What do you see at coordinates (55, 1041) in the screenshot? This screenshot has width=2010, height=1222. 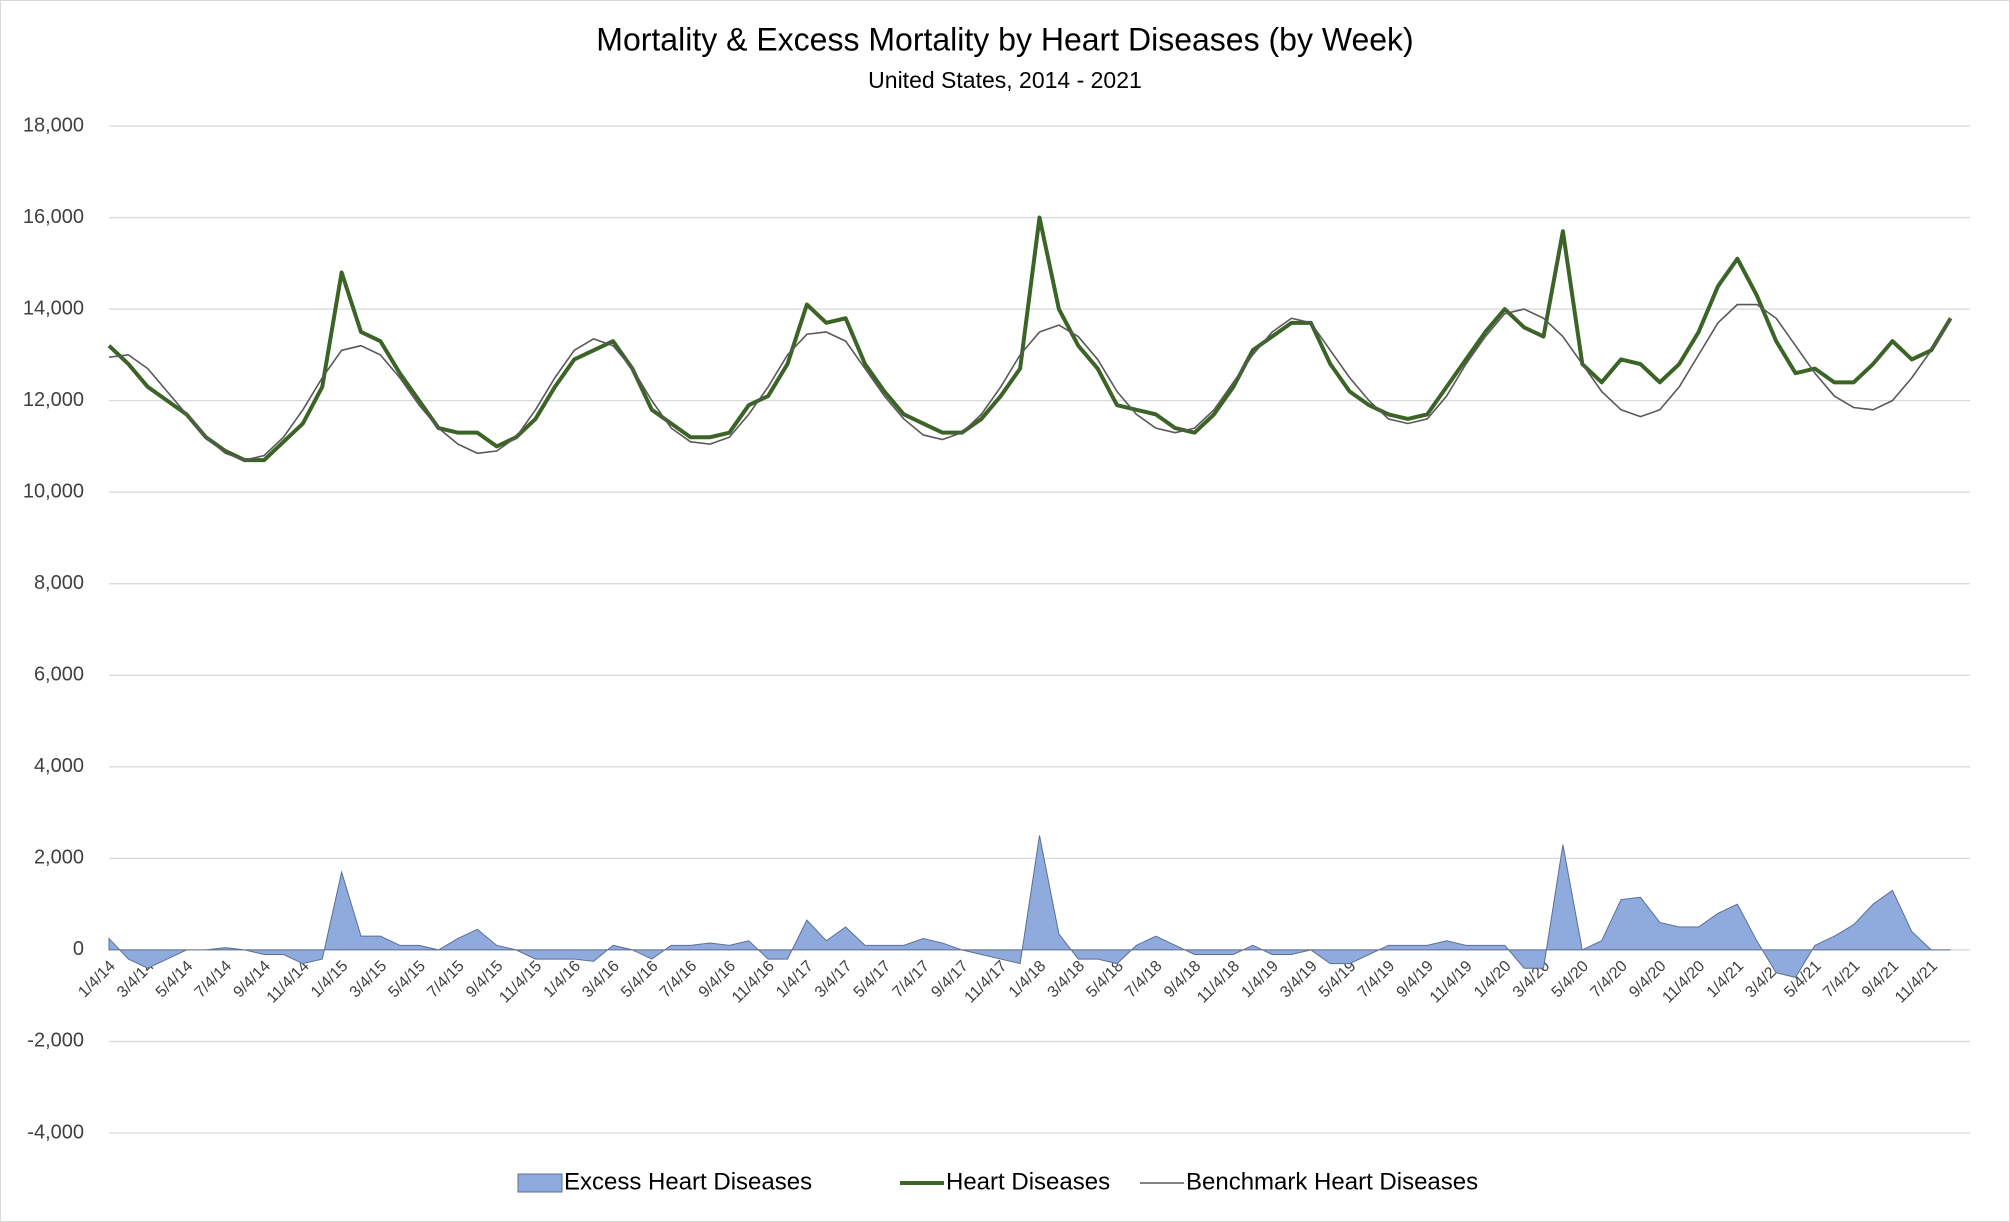 I see `y-tick-label: -2,000` at bounding box center [55, 1041].